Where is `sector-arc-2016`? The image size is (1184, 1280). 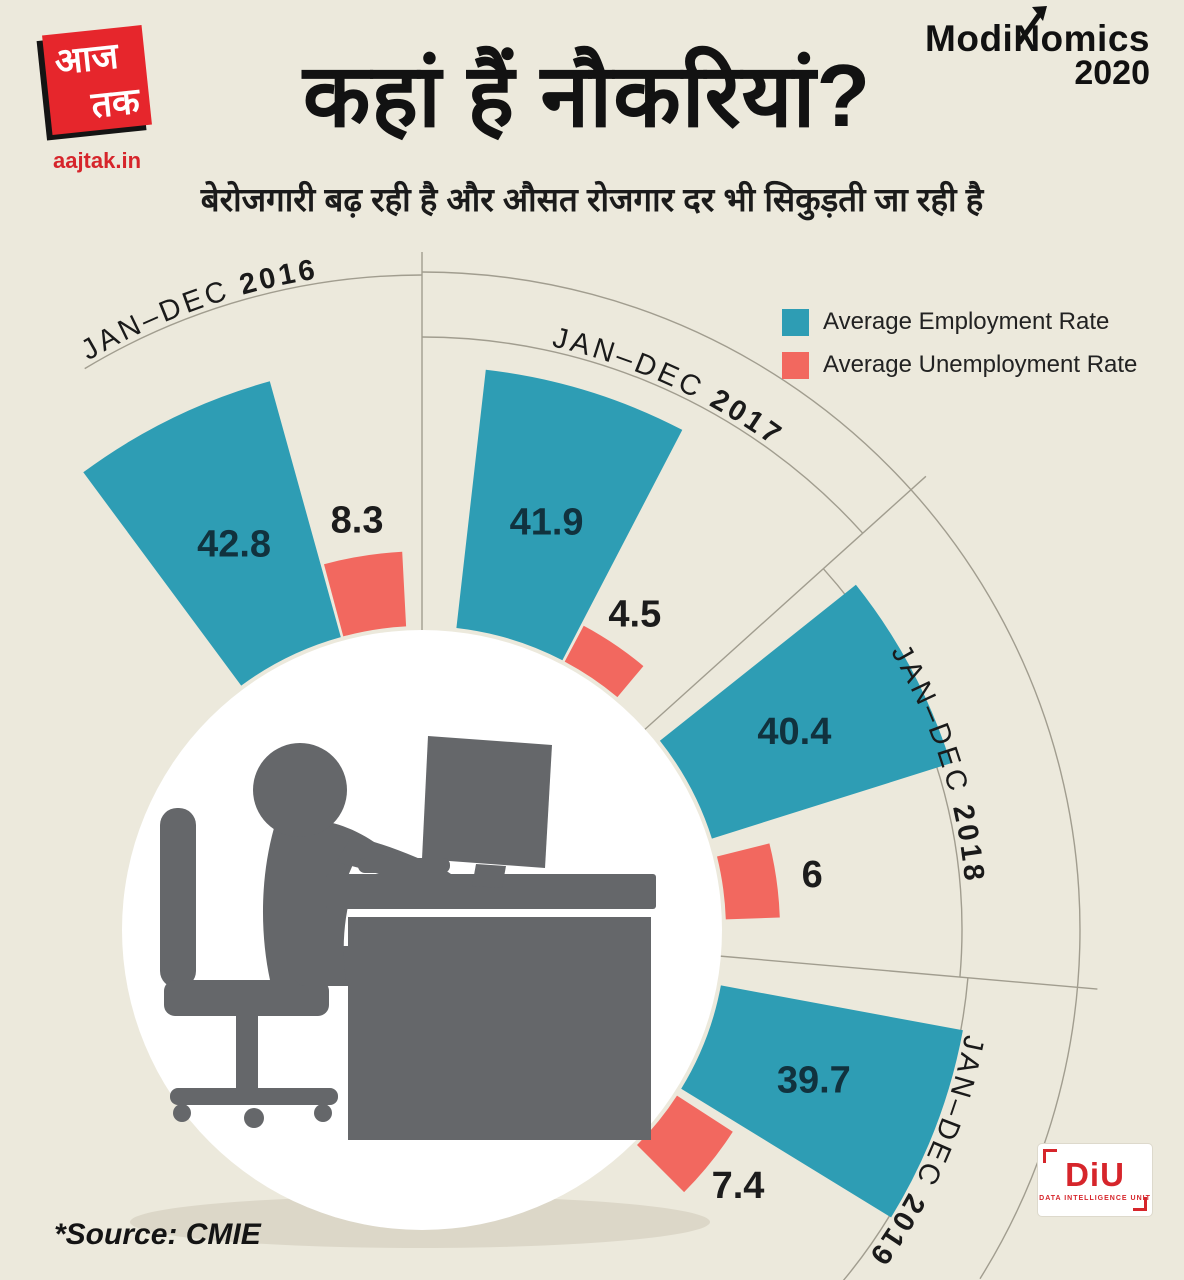
sector-arc-2016 is located at coordinates (253, 322).